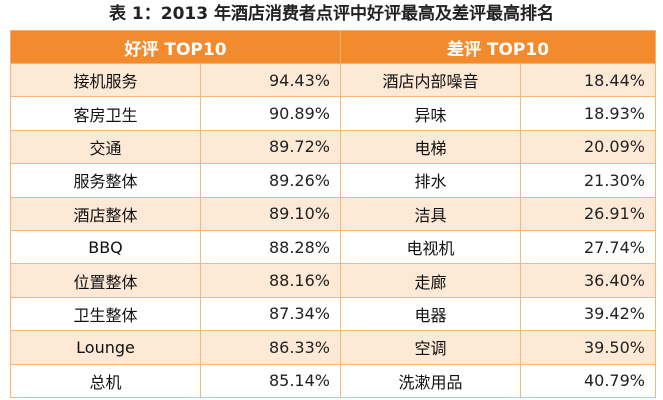 This screenshot has width=663, height=400. Describe the element at coordinates (588, 347) in the screenshot. I see `bad-item-value: 39.50%` at that location.